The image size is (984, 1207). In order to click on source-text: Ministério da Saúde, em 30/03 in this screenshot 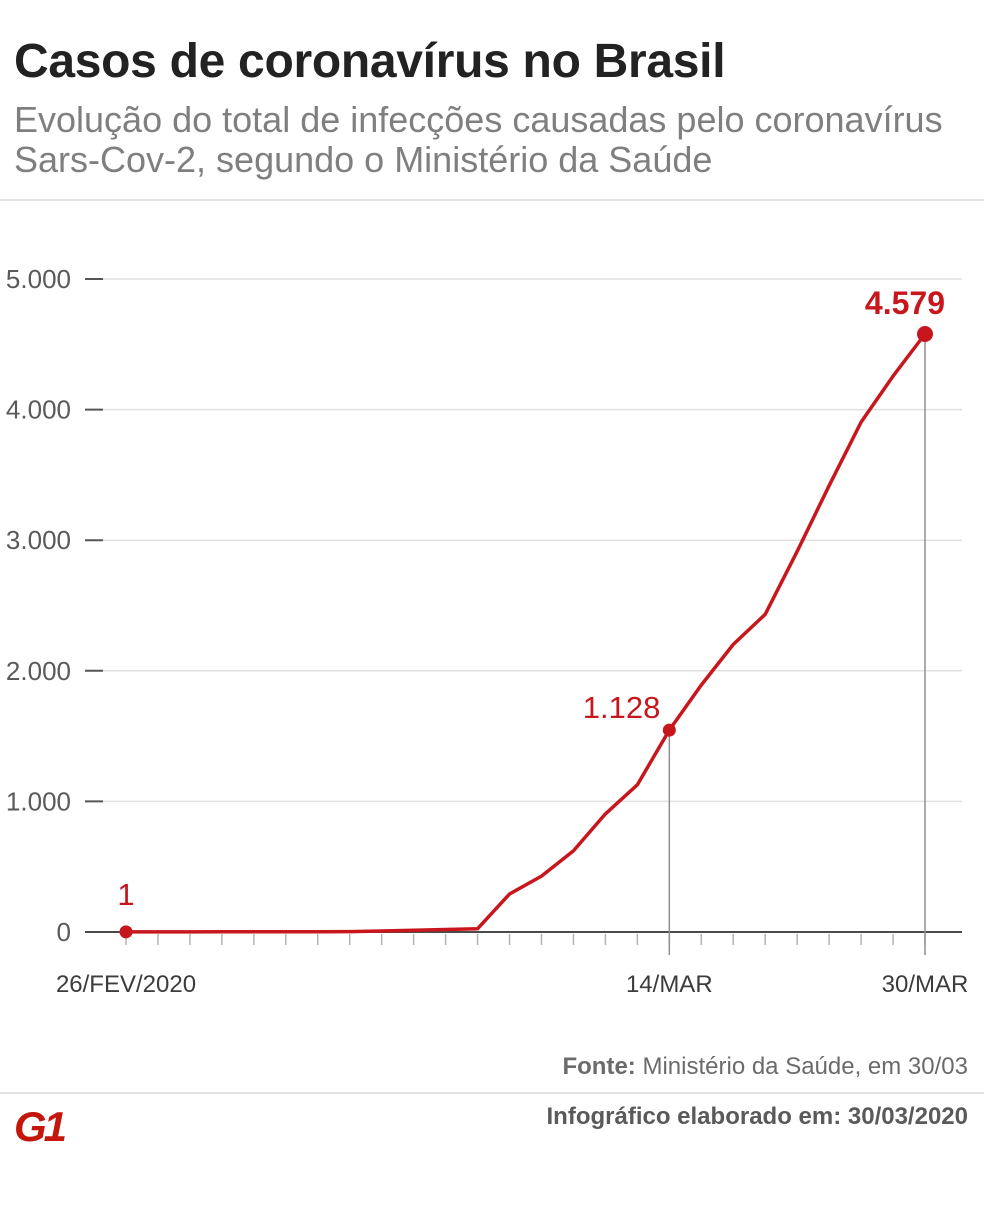, I will do `click(805, 1066)`.